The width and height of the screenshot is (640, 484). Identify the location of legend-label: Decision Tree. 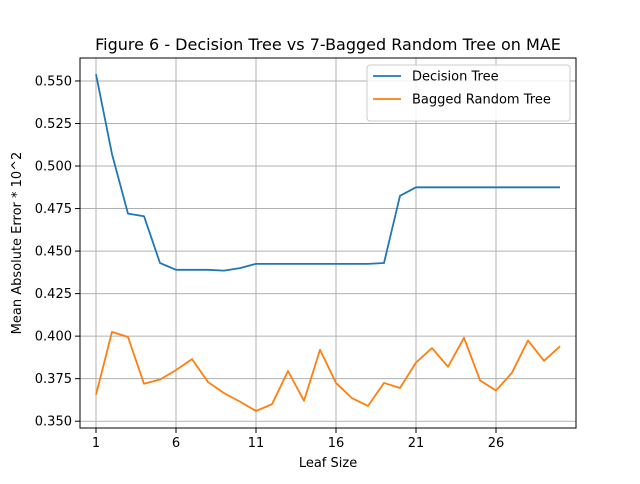
(455, 77).